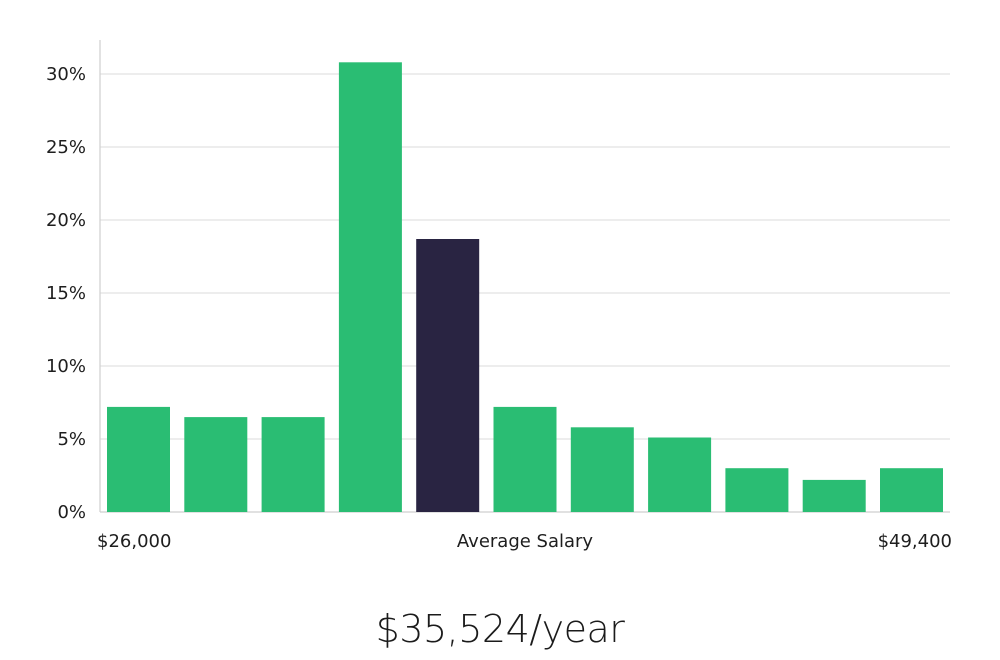 This screenshot has width=1000, height=660. Describe the element at coordinates (66, 147) in the screenshot. I see `y-tick-label: 25%` at that location.